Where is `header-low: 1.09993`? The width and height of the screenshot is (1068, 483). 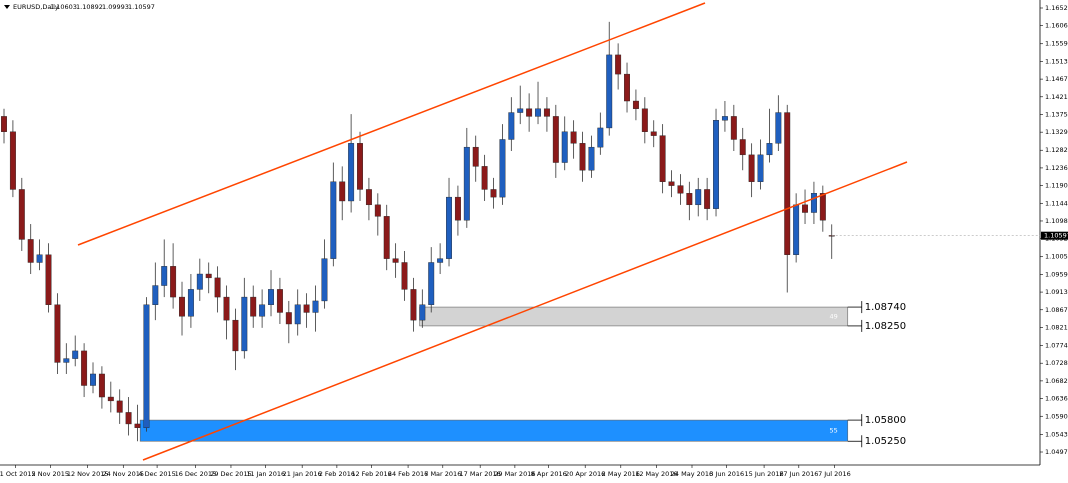
header-low: 1.09993 is located at coordinates (115, 7).